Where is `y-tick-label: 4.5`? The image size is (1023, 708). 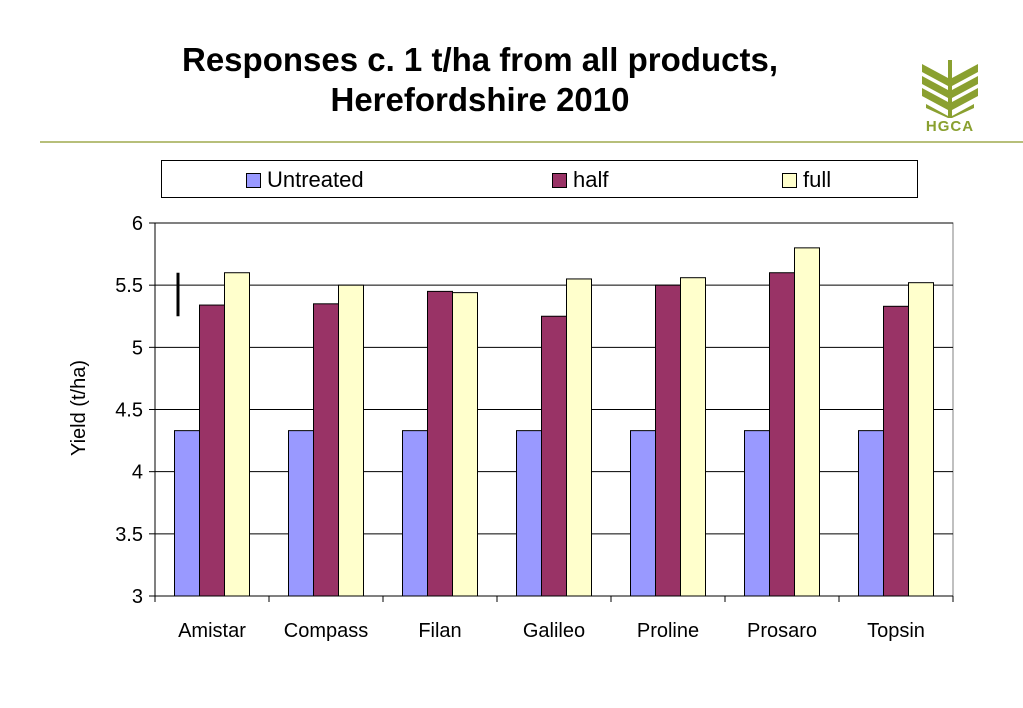
y-tick-label: 4.5 is located at coordinates (129, 411).